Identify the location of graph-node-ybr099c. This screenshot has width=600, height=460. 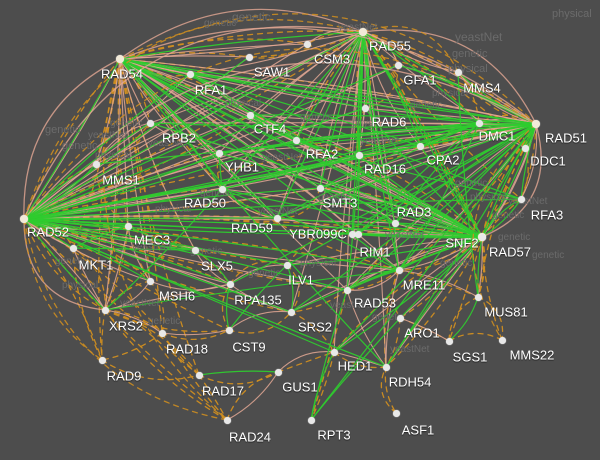
(352, 234).